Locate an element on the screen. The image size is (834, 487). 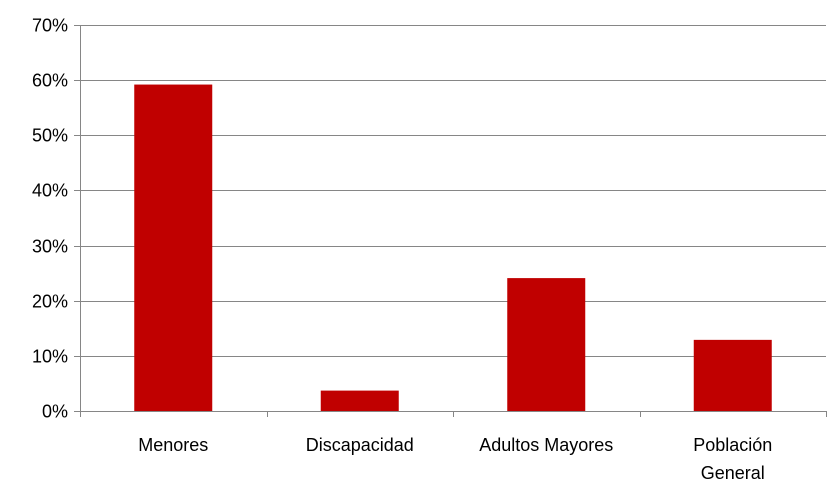
x-category-label: Discapacidad is located at coordinates (360, 445).